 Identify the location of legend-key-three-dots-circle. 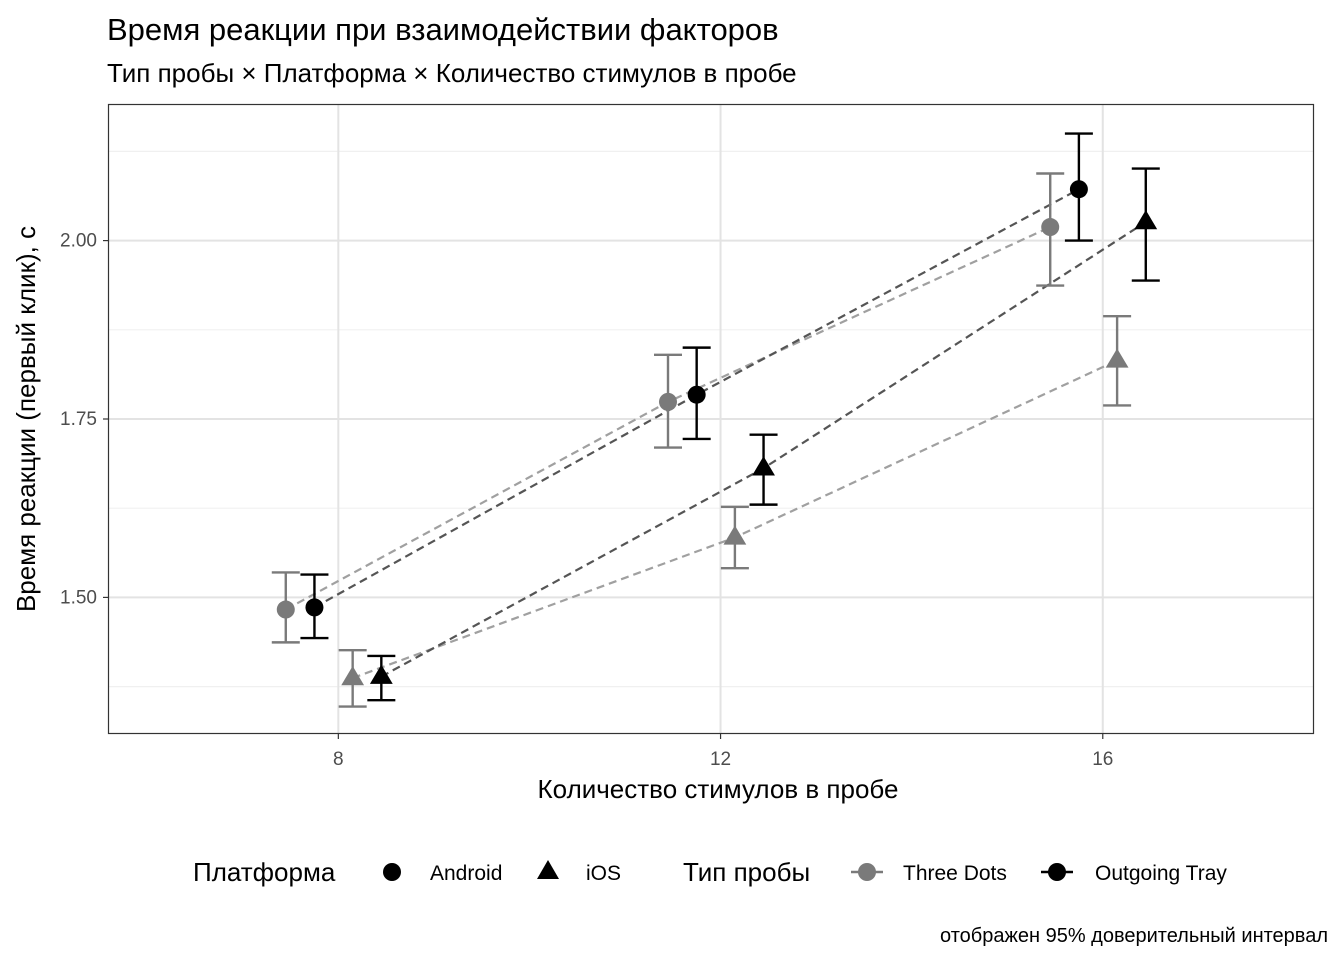
(867, 872).